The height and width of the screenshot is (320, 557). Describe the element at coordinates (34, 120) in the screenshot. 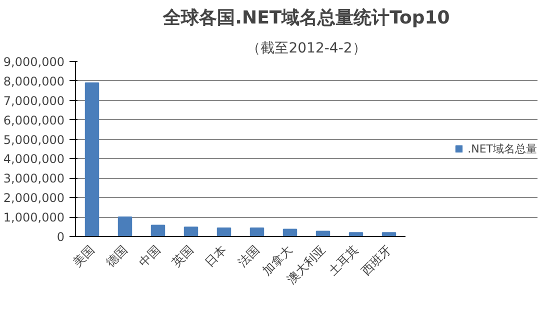

I see `y-tick-label: 6,000,000` at that location.